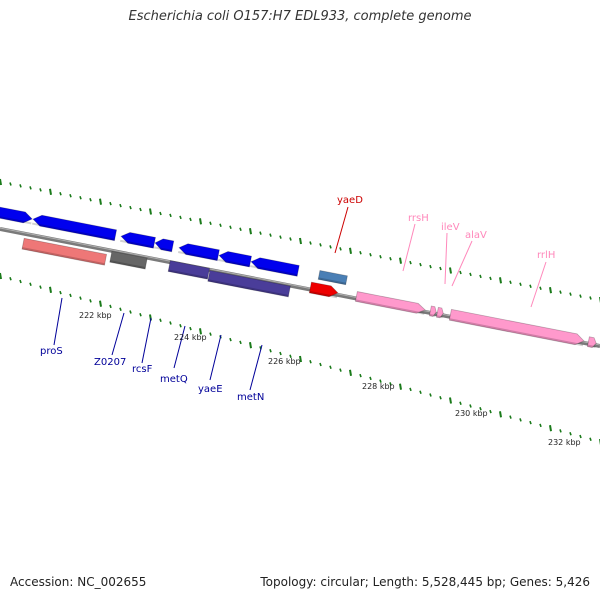 The image size is (600, 600). What do you see at coordinates (476, 235) in the screenshot?
I see `gene-label: alaV` at bounding box center [476, 235].